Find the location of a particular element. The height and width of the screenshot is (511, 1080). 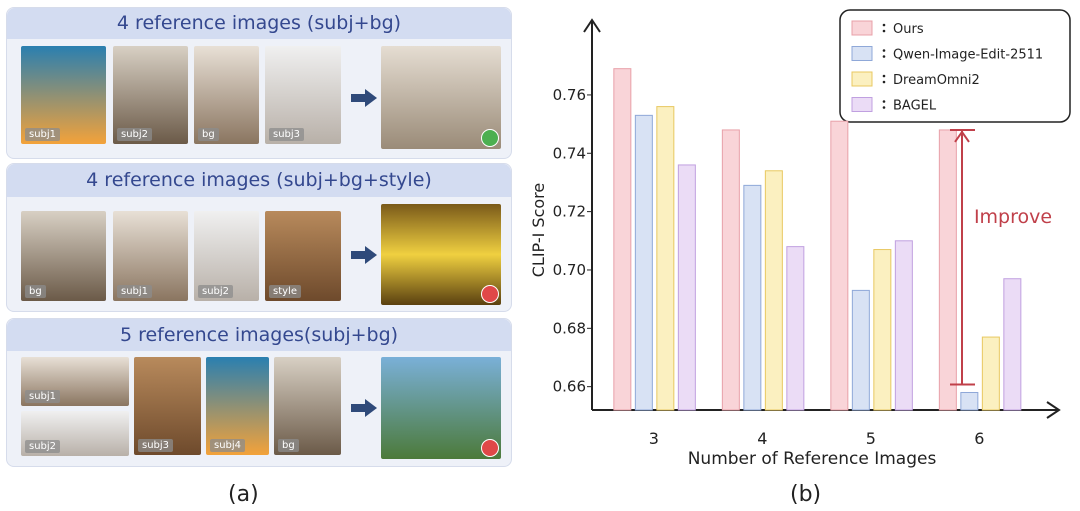

y-tick-label: 0.76 is located at coordinates (569, 95).